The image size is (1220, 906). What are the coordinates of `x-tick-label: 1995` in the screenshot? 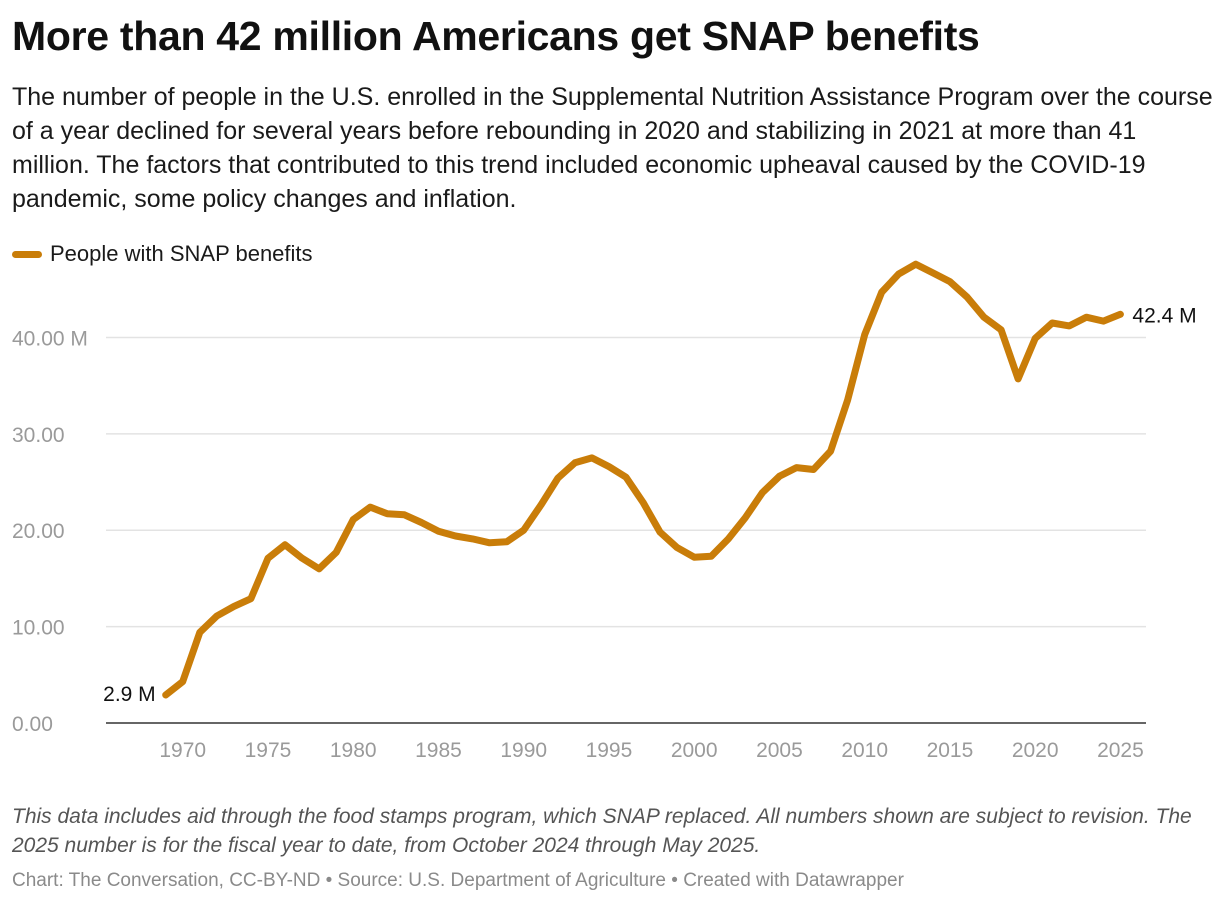 It's located at (609, 750).